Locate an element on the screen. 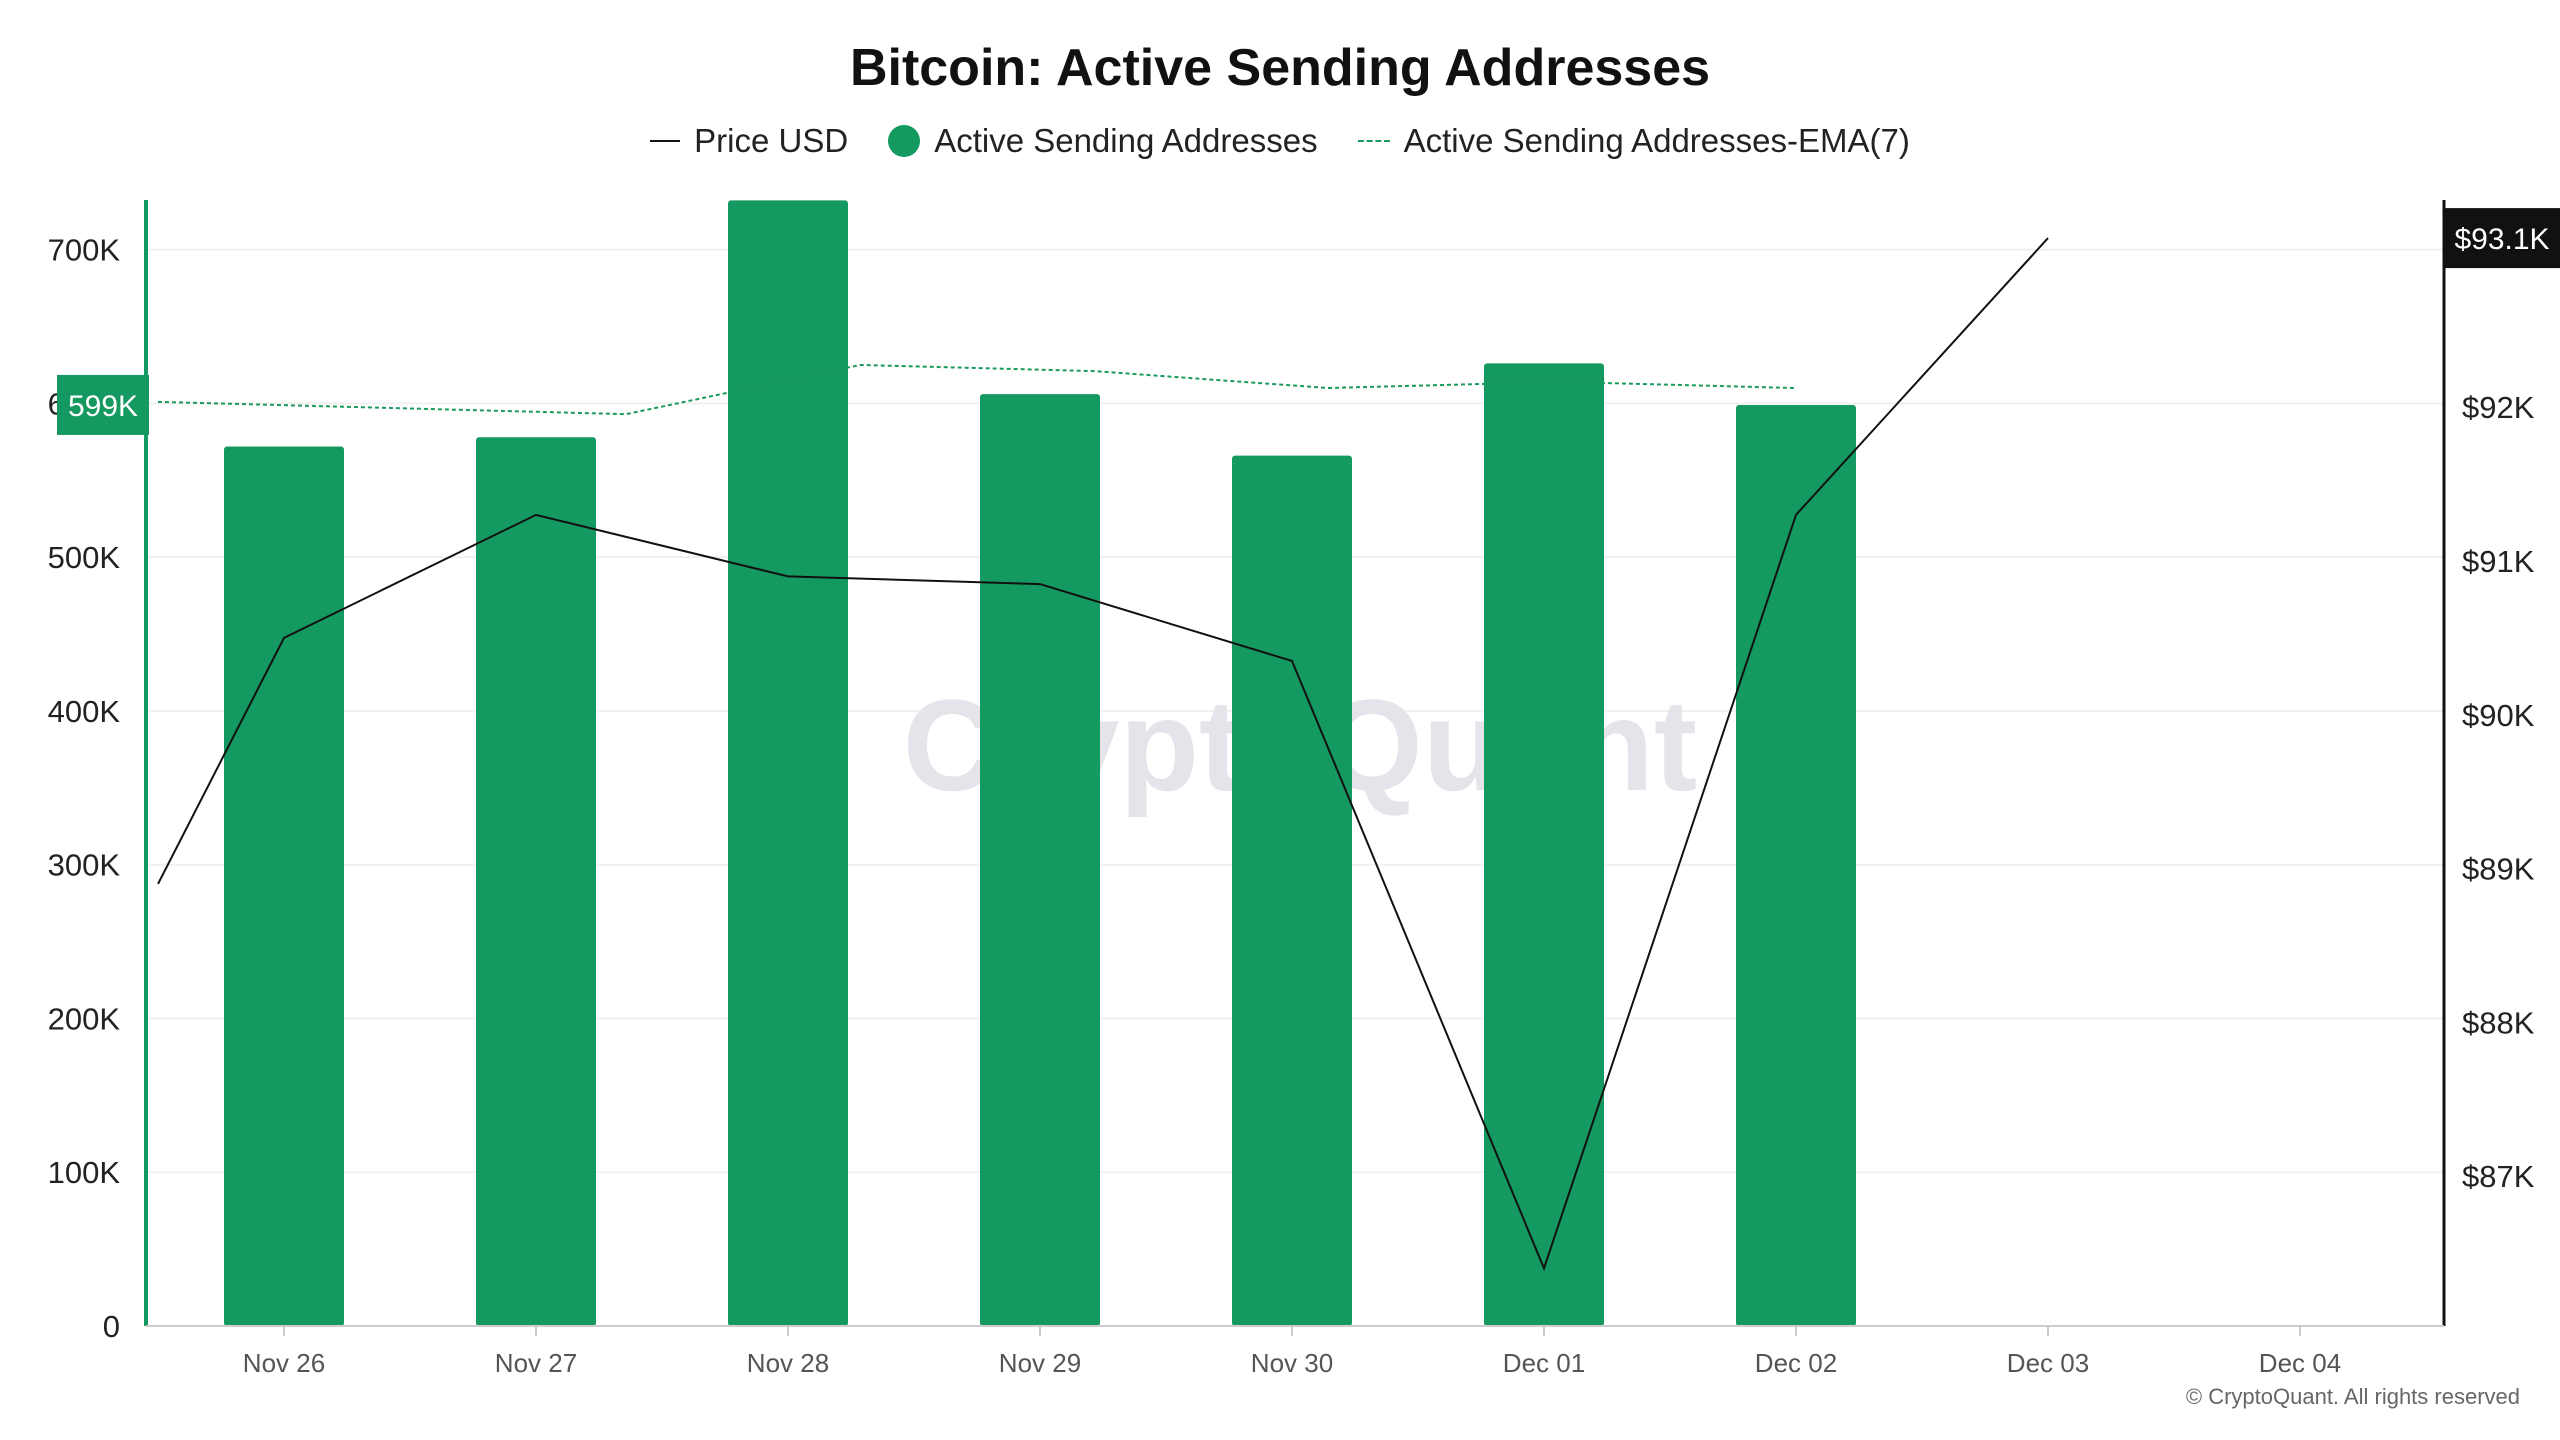 Image resolution: width=2560 pixels, height=1440 pixels. right-value-badge-label: $93.1K is located at coordinates (2501, 239).